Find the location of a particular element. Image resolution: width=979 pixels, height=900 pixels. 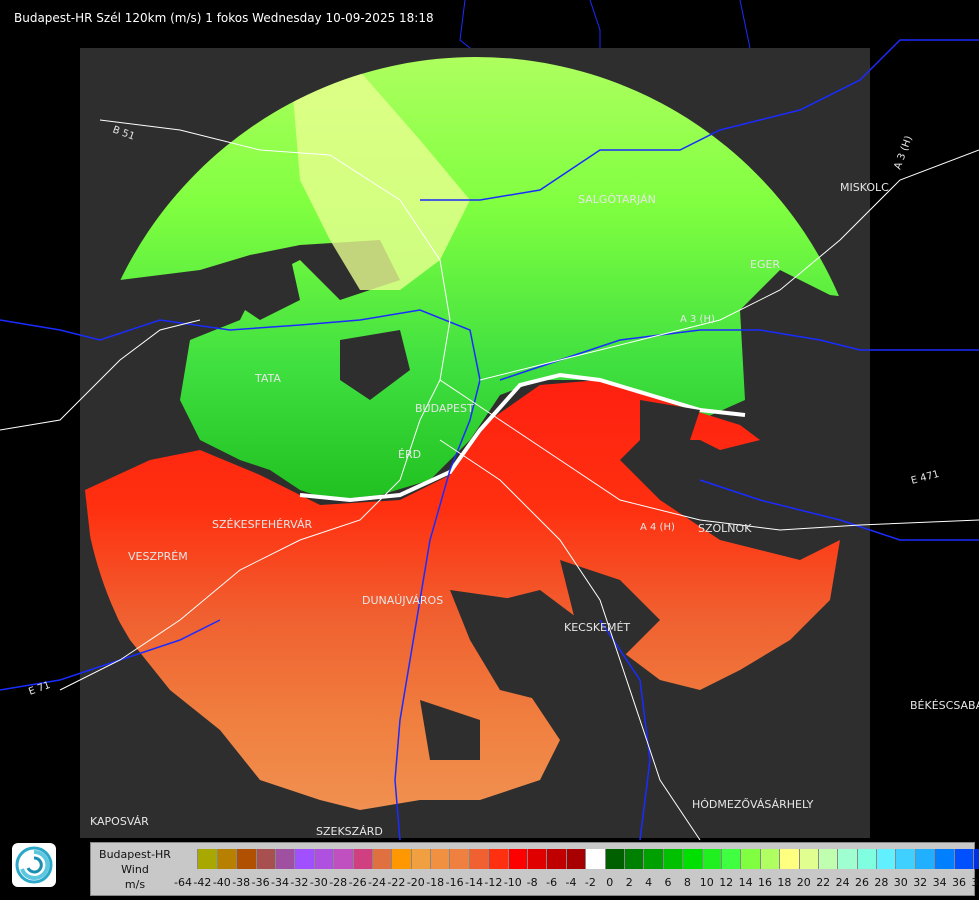

legend-tick: 4 is located at coordinates (649, 882).